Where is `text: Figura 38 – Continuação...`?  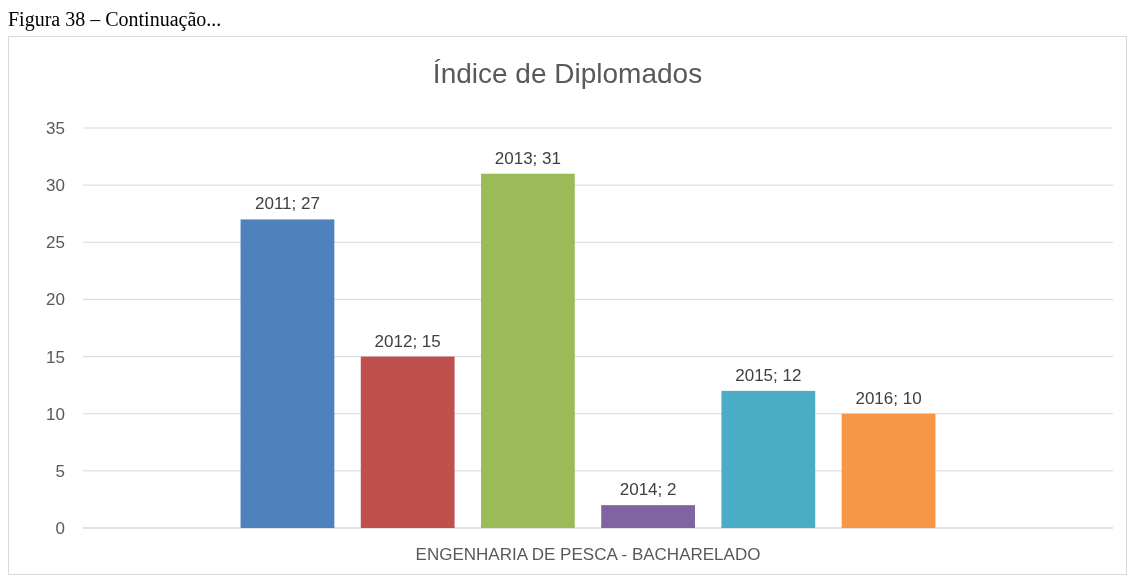
text: Figura 38 – Continuação... is located at coordinates (115, 19).